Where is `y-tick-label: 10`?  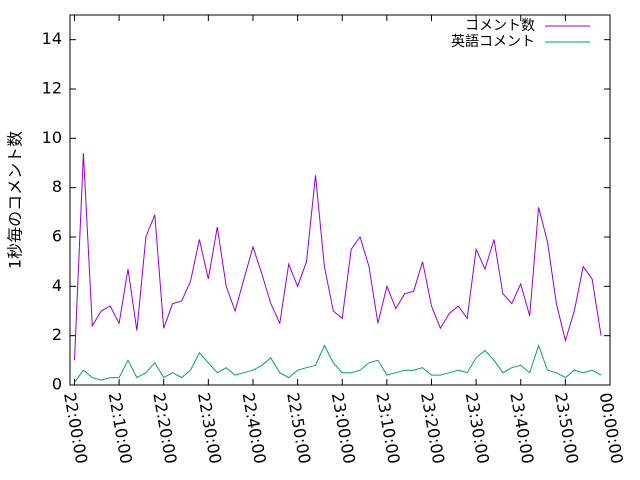
y-tick-label: 10 is located at coordinates (52, 137).